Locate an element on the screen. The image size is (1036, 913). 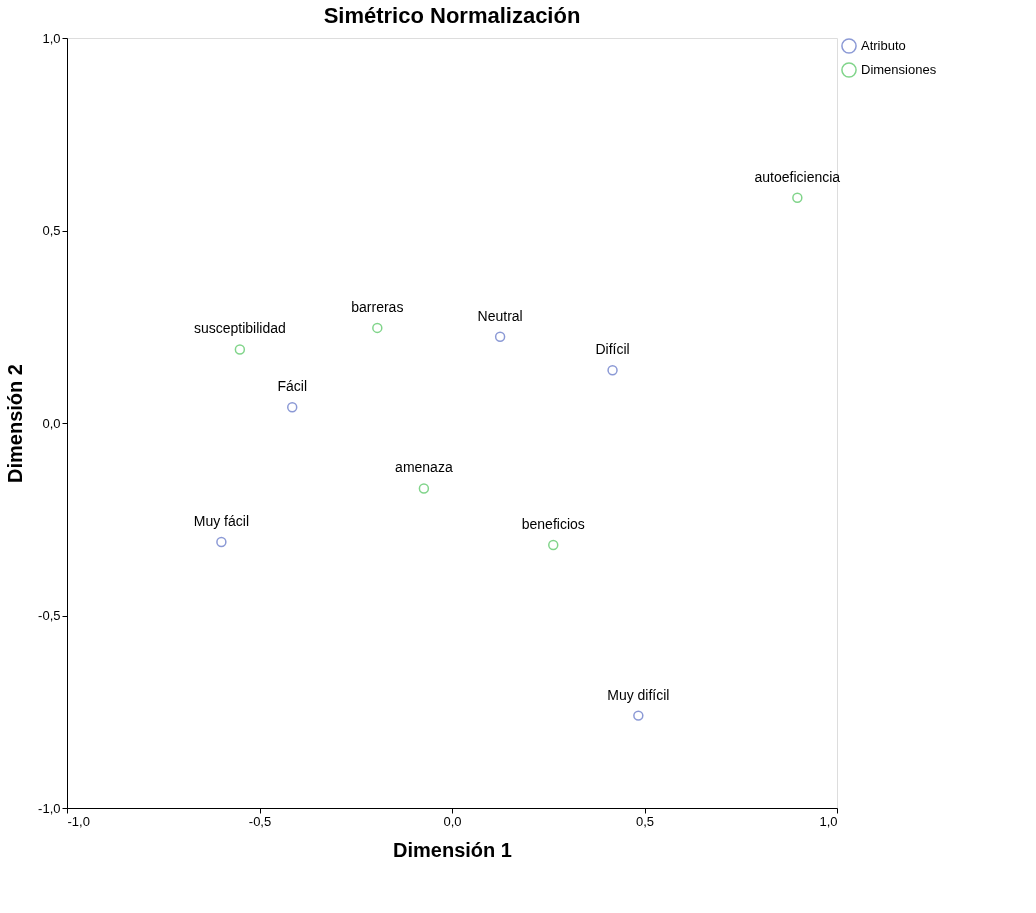
annotation: Muy fácil is located at coordinates (221, 520).